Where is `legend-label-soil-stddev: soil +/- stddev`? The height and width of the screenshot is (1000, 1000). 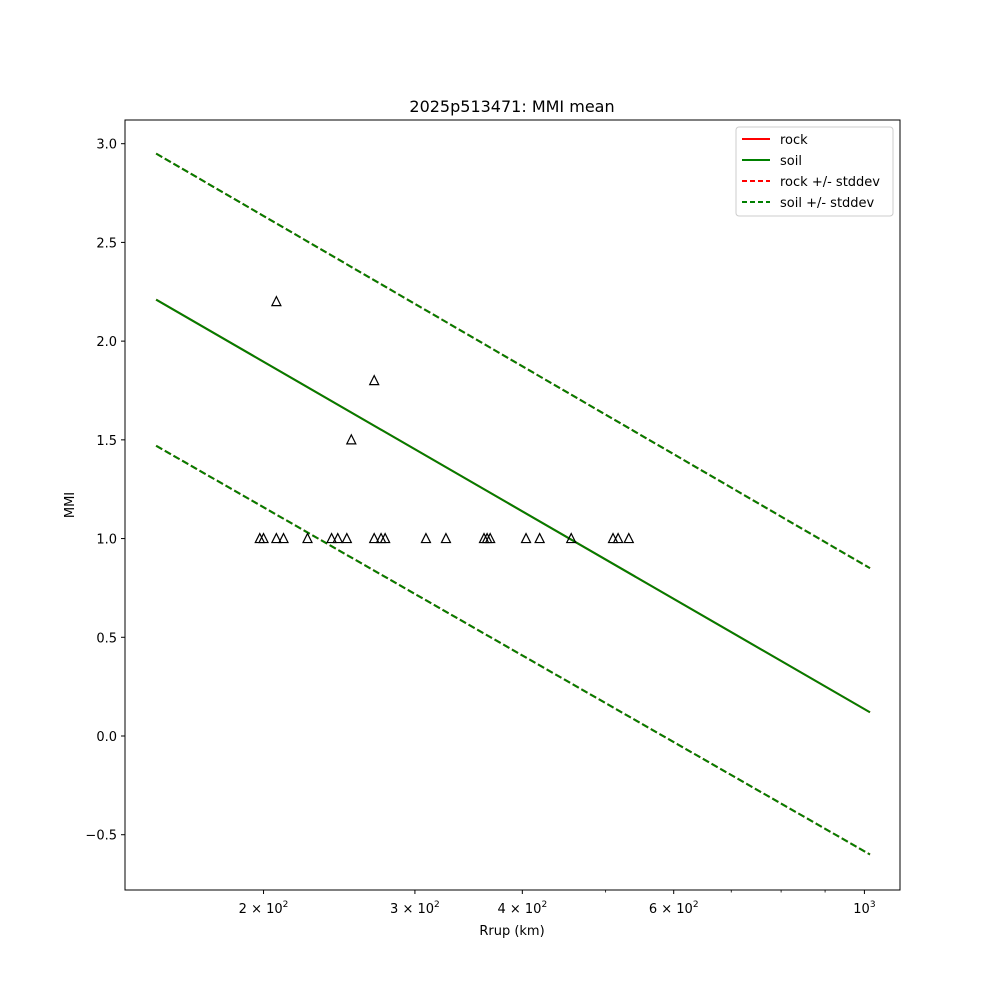
legend-label-soil-stddev: soil +/- stddev is located at coordinates (827, 203).